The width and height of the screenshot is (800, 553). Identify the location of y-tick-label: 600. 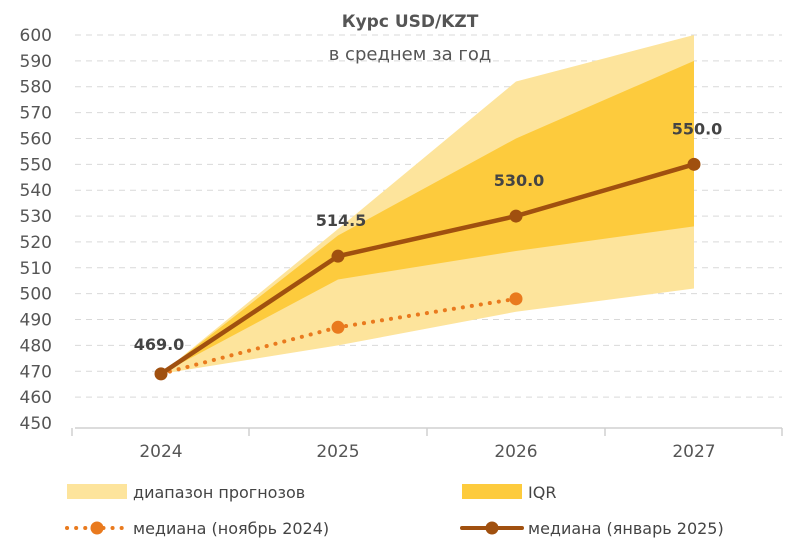
(36, 36).